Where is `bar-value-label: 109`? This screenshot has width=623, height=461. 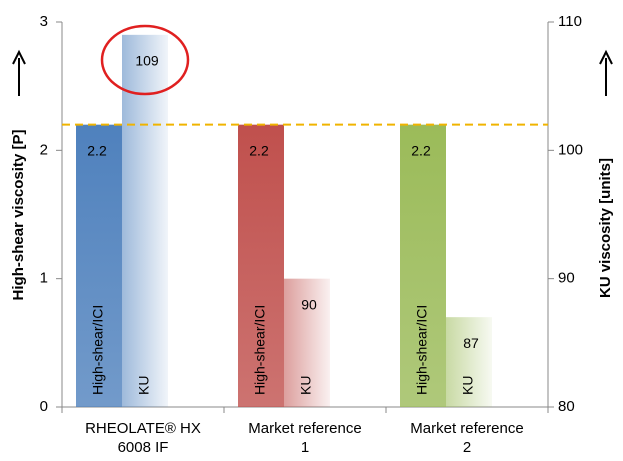
bar-value-label: 109 is located at coordinates (147, 61).